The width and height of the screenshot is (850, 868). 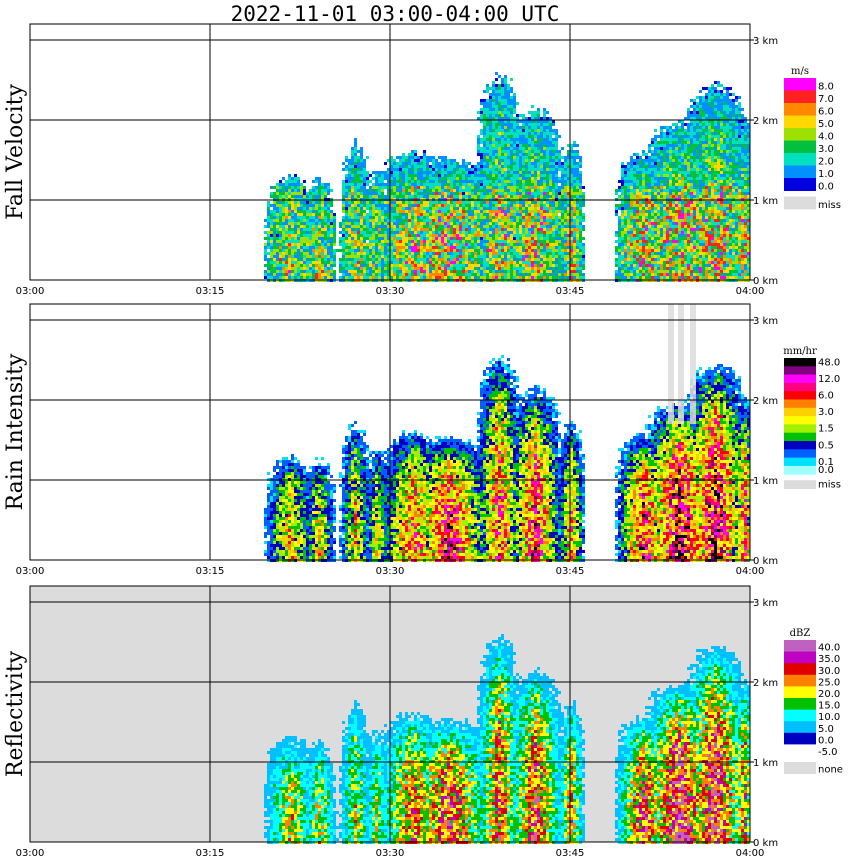 What do you see at coordinates (826, 87) in the screenshot?
I see `colorbar-label: 8.0` at bounding box center [826, 87].